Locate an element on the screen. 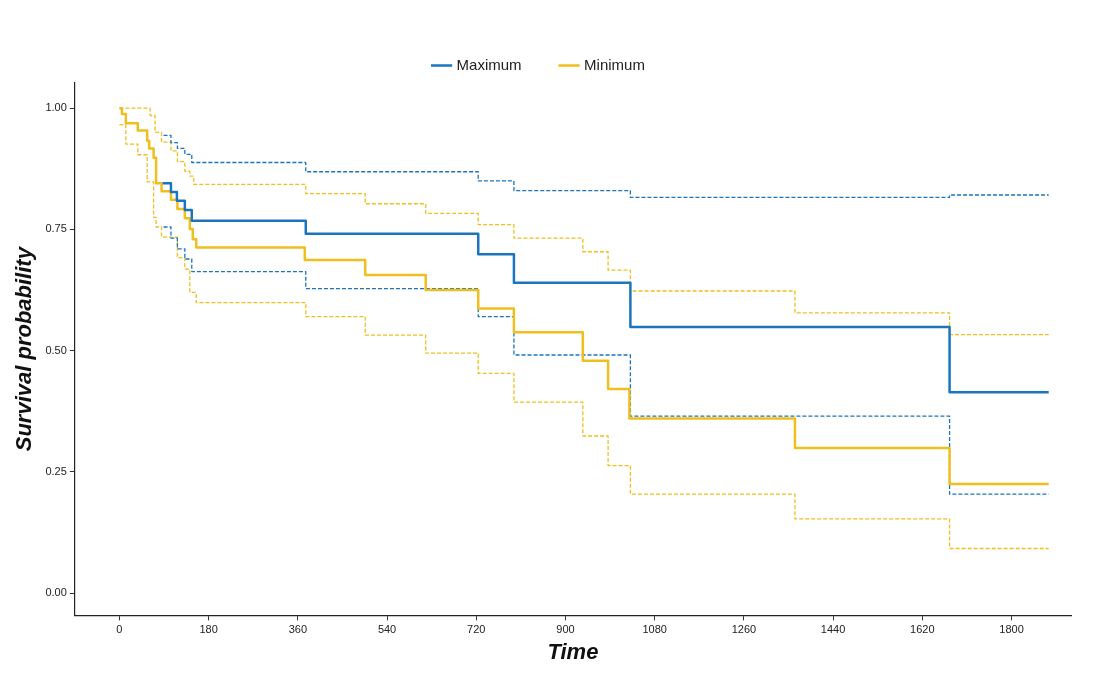 This screenshot has height=674, width=1099. x-tick-label: 180 is located at coordinates (208, 629).